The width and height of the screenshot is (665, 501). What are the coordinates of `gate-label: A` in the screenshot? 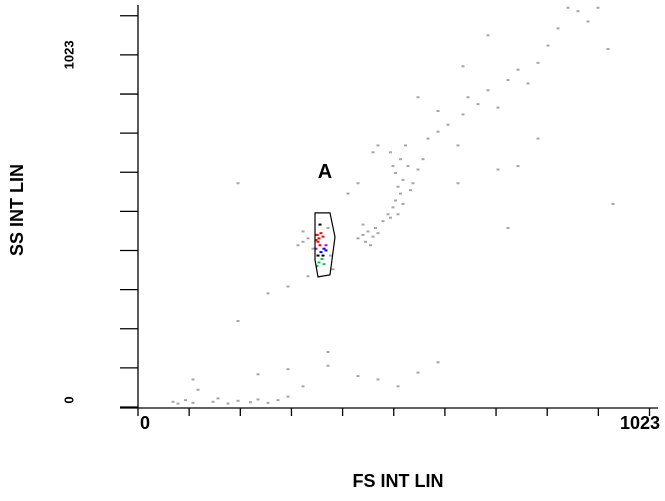 It's located at (325, 172).